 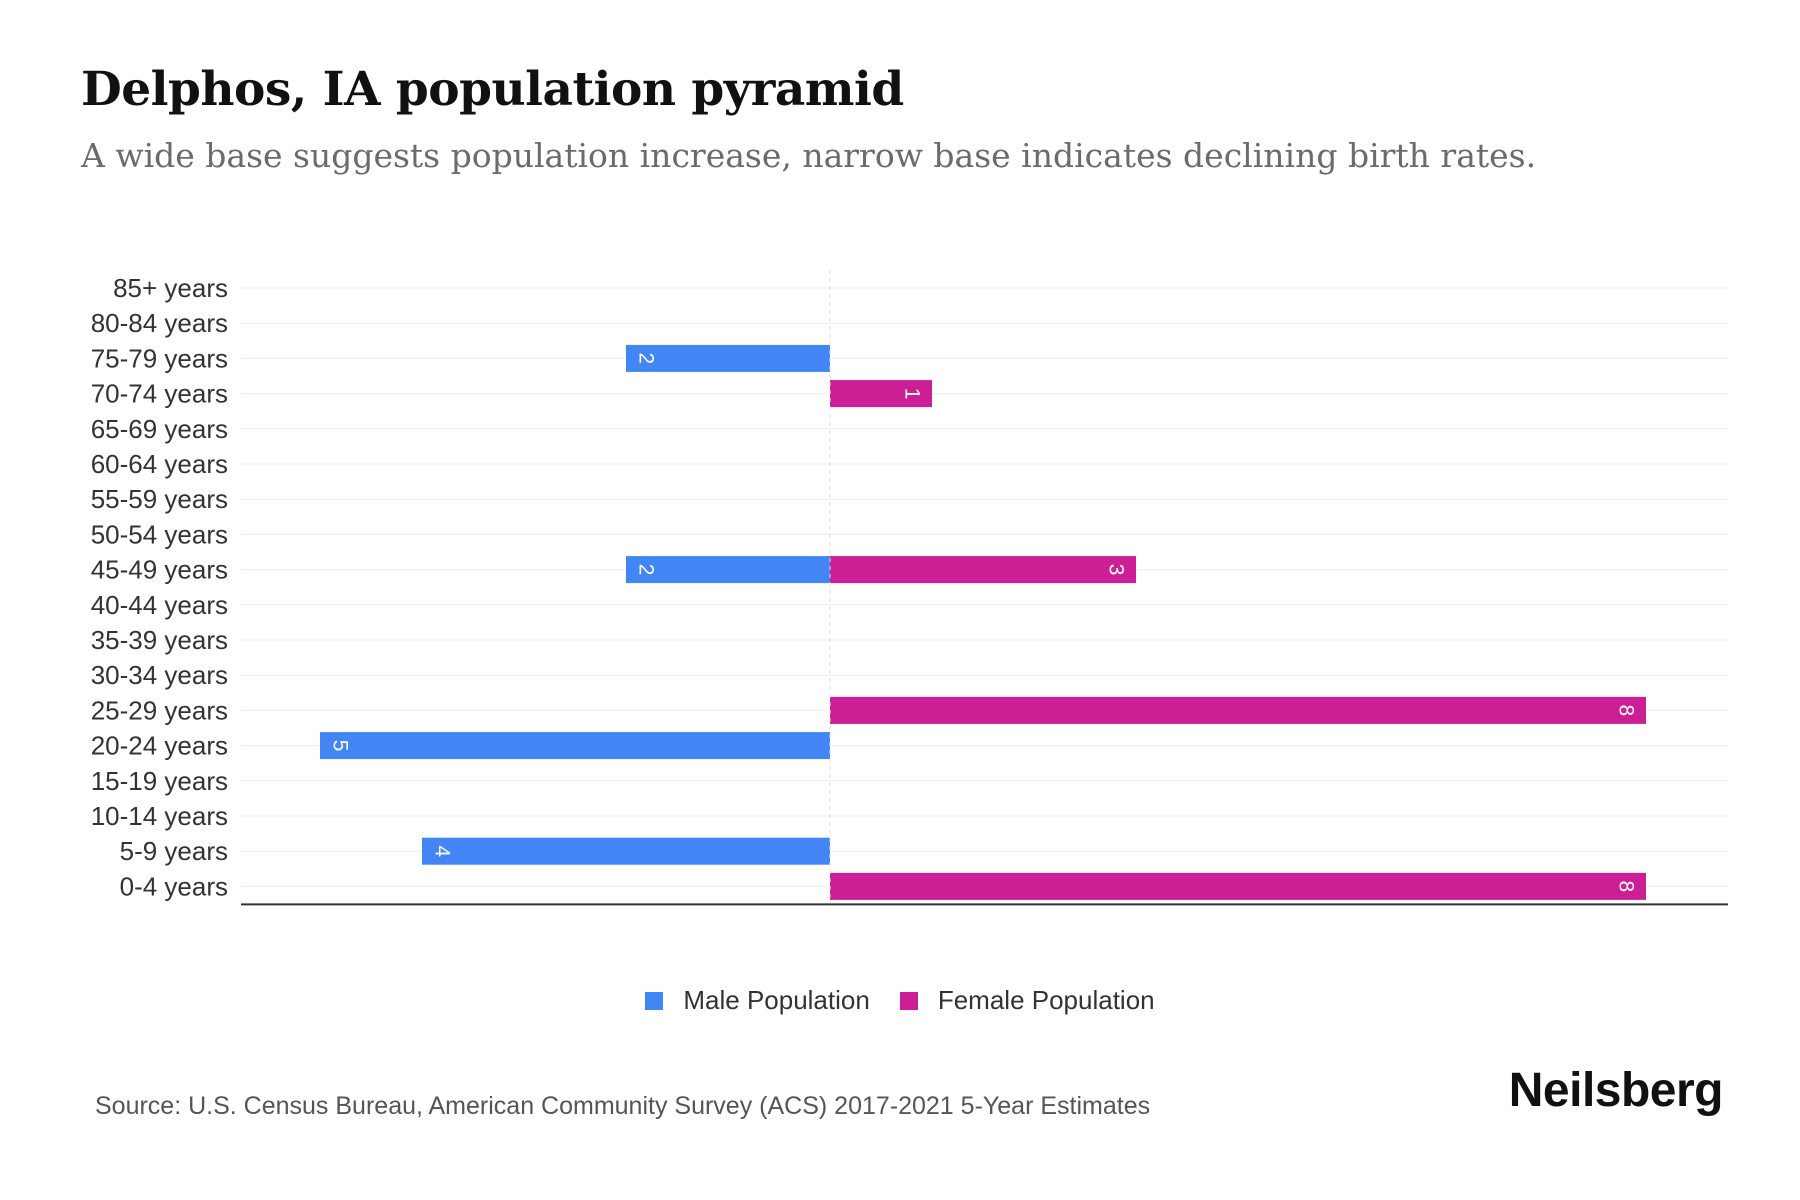 What do you see at coordinates (1116, 570) in the screenshot?
I see `bar-value-label: 3` at bounding box center [1116, 570].